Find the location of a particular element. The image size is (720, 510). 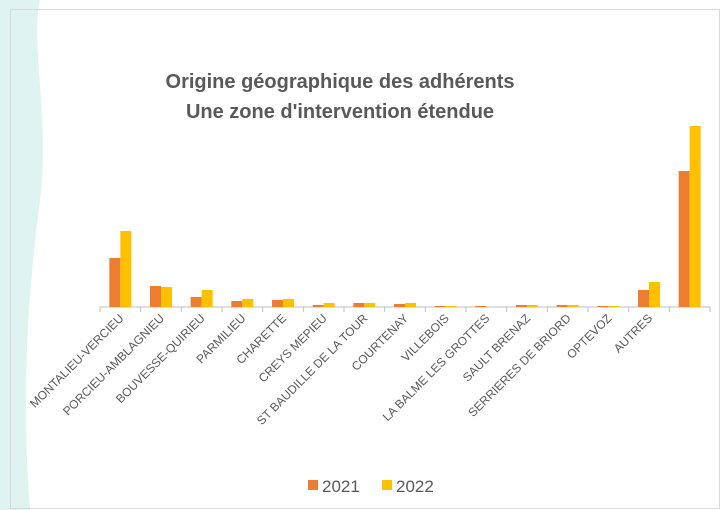

legend-label: 2022 is located at coordinates (415, 486).